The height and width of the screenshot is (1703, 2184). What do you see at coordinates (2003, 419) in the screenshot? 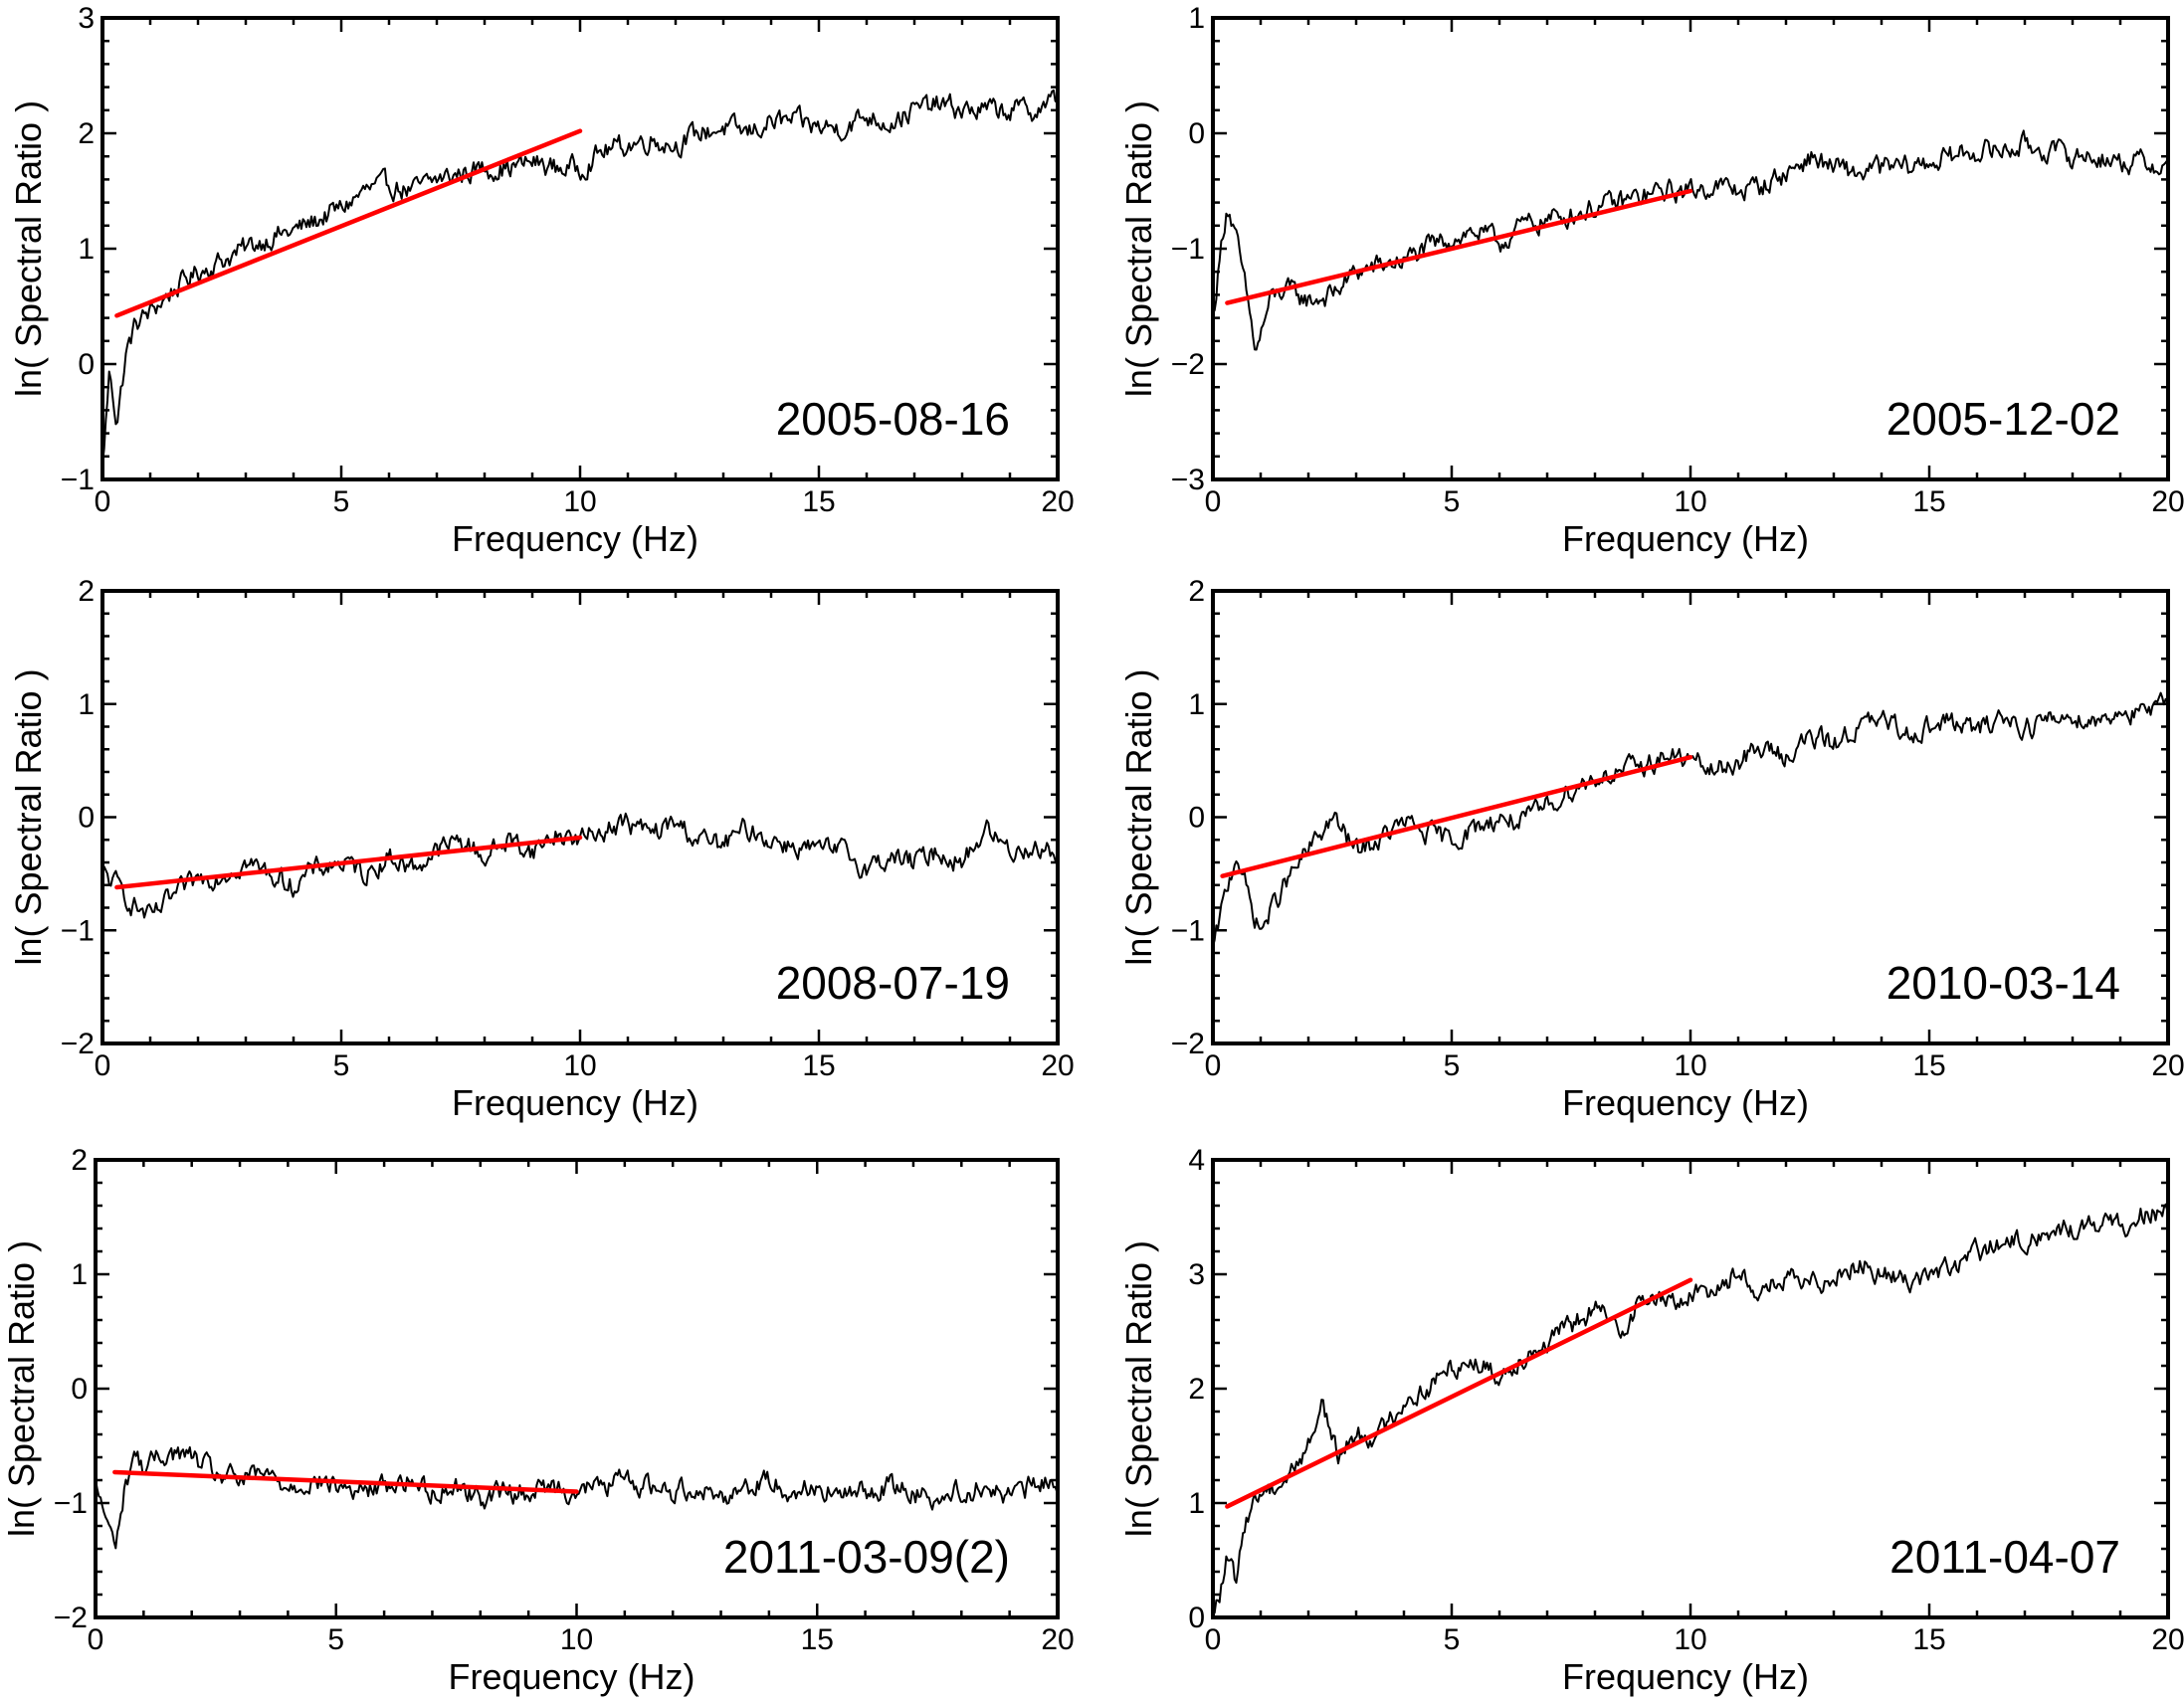
I see `event-date-label: 2005-12-02` at bounding box center [2003, 419].